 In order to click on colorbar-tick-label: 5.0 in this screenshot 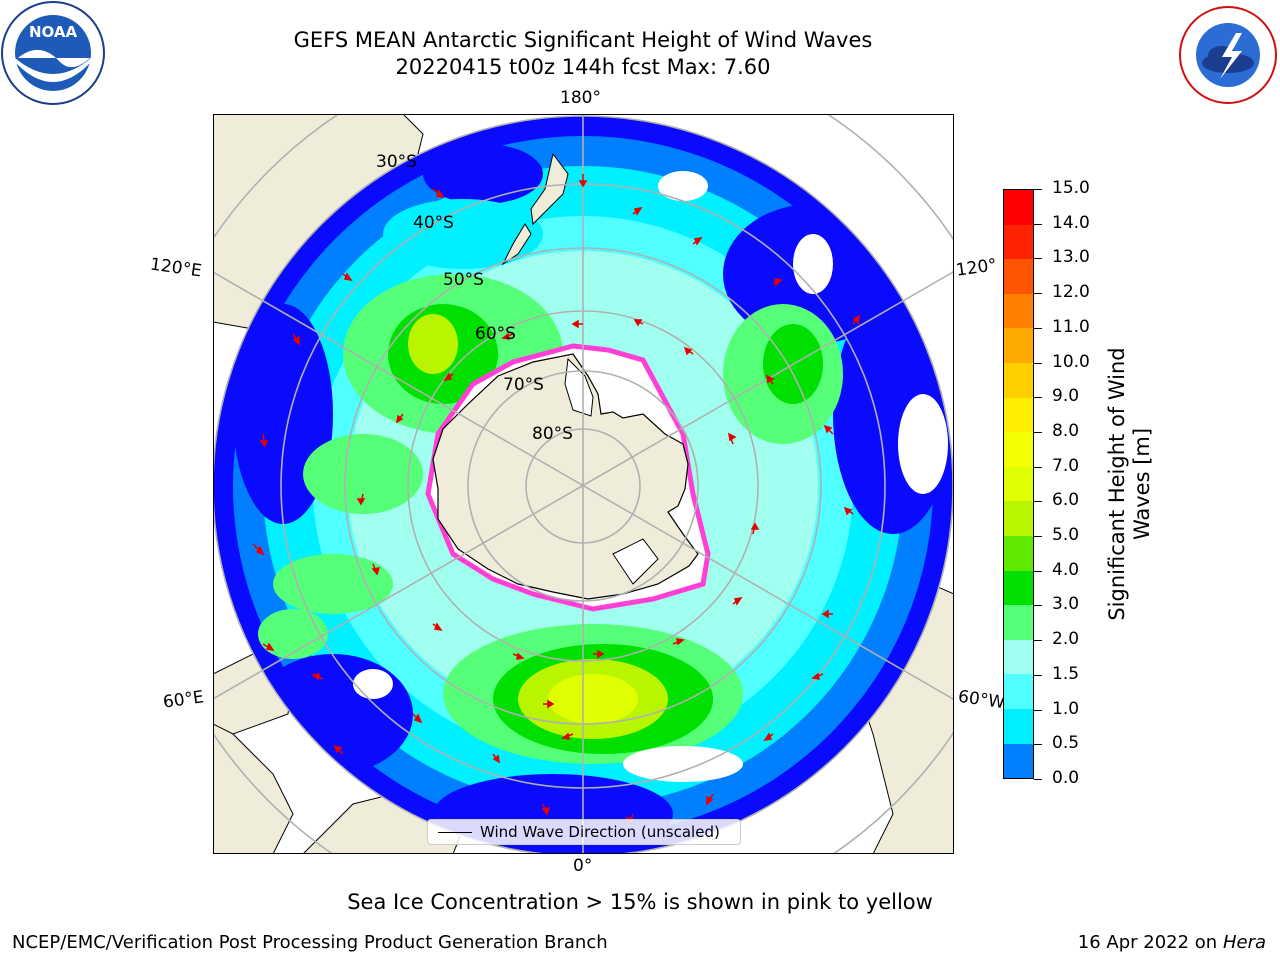, I will do `click(1066, 535)`.